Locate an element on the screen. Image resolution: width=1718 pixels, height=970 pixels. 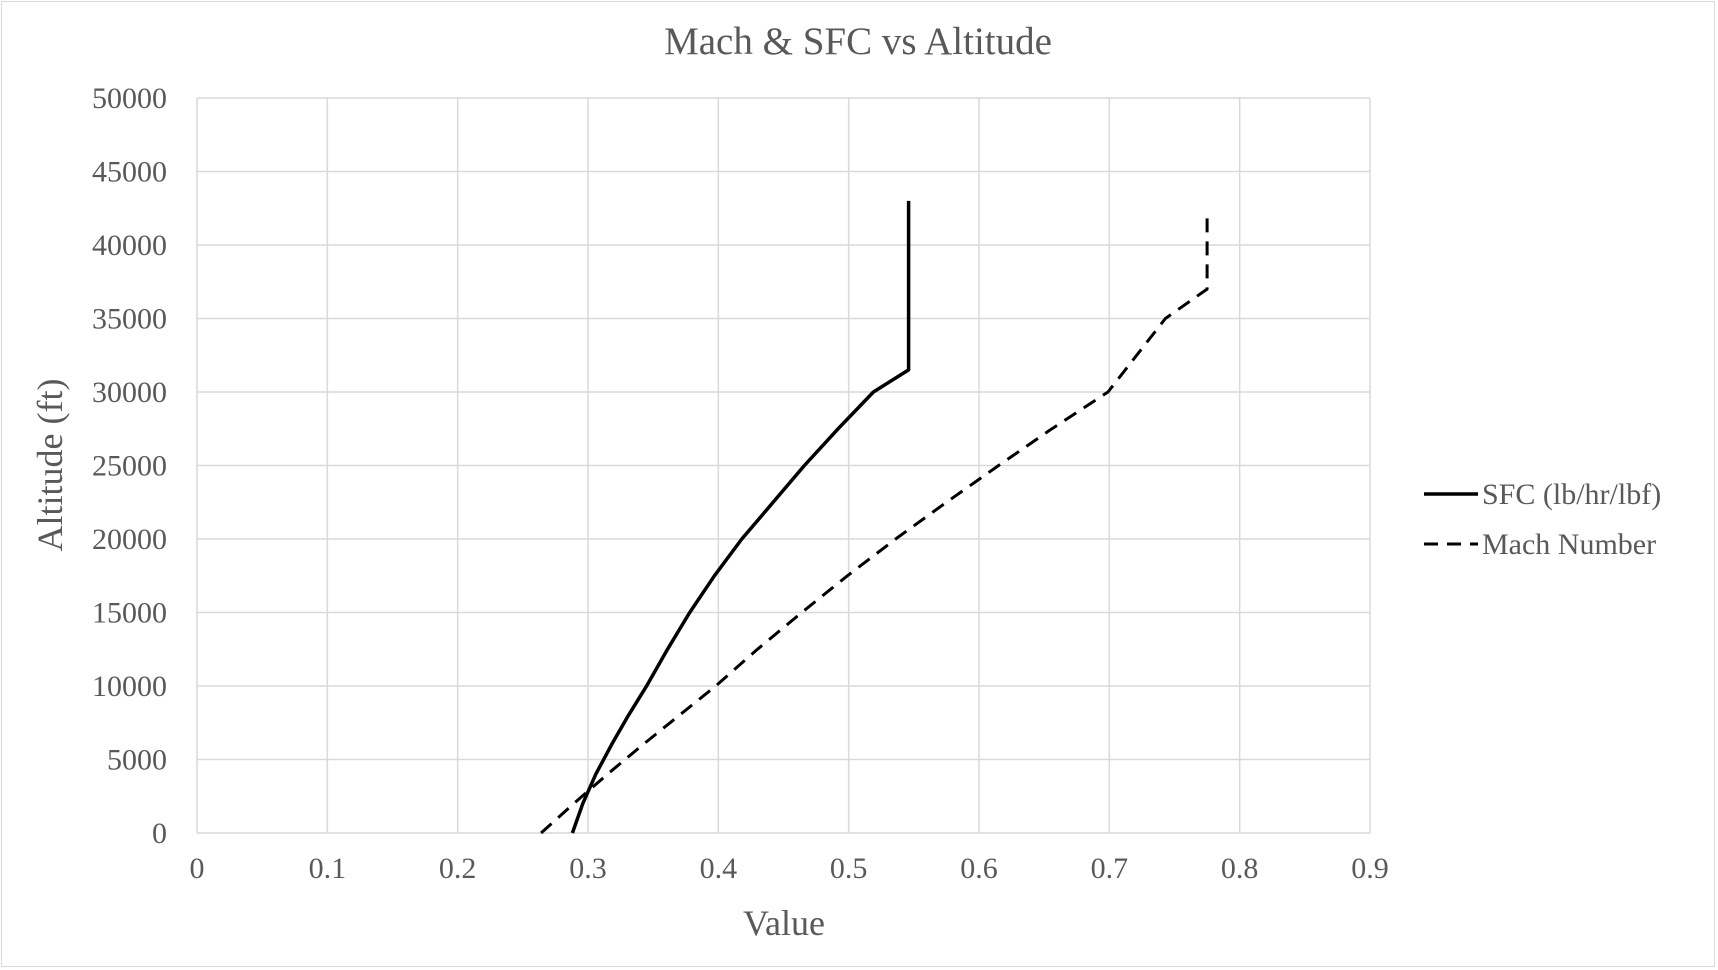
x-axis-ticks: 0 0.1 0.2 0.3 0.4 0.5 0.6 0.7 0.8 0.9 is located at coordinates (789, 868).